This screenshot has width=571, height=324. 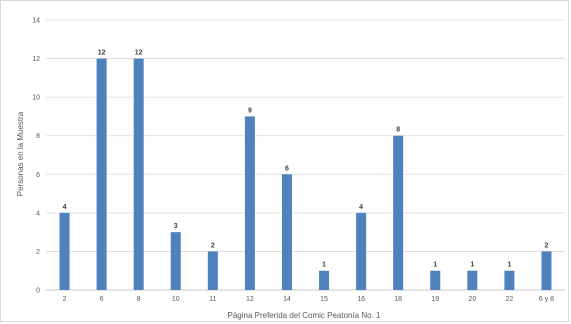 What do you see at coordinates (38, 175) in the screenshot?
I see `y-tick-label: 6` at bounding box center [38, 175].